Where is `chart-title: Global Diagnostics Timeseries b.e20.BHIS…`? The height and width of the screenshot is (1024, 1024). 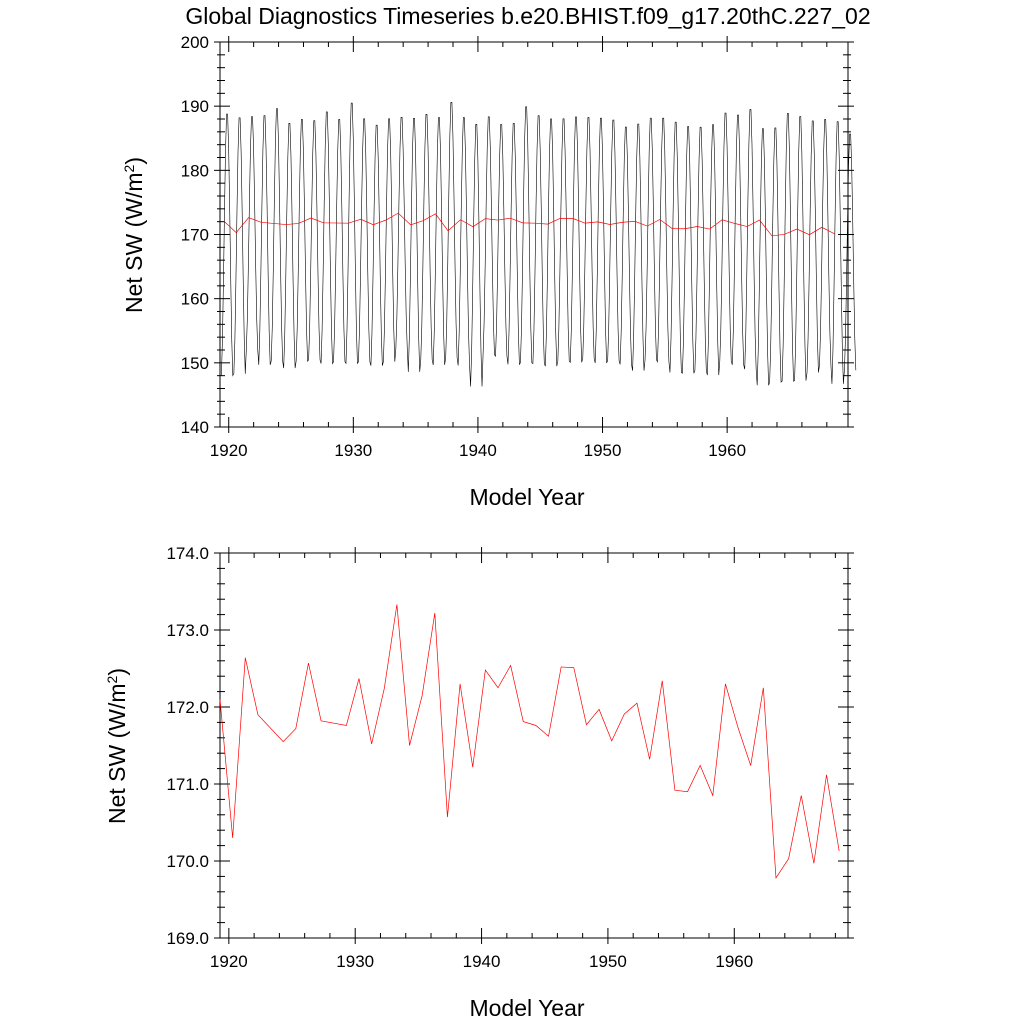
chart-title: Global Diagnostics Timeseries b.e20.BHIS… is located at coordinates (527, 16).